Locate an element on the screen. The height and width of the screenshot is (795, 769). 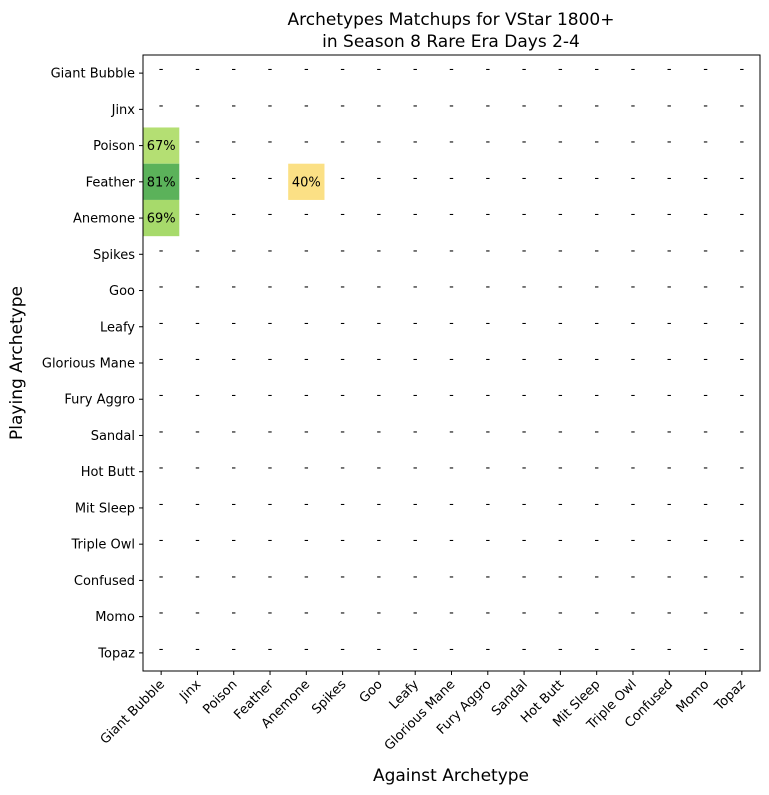
y-tick-label-anemone: Anemone is located at coordinates (104, 219).